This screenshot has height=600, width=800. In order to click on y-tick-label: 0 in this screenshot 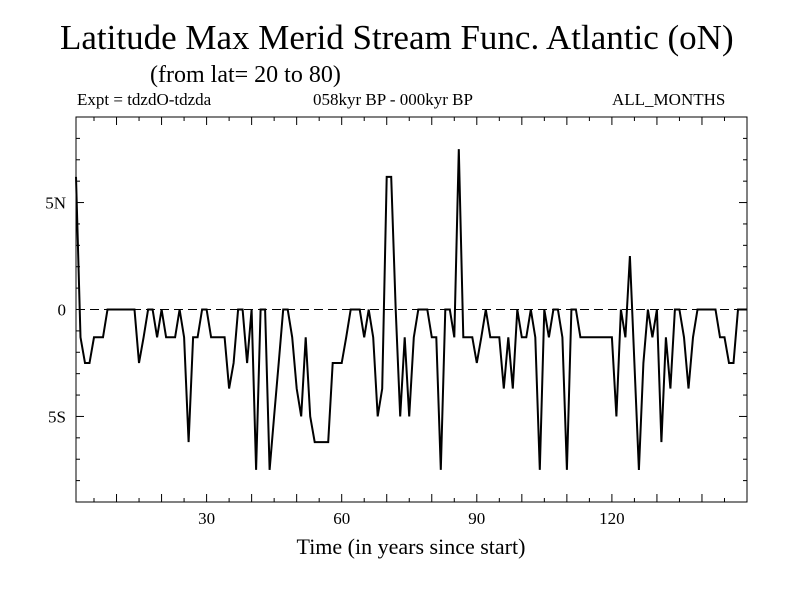, I will do `click(62, 310)`.